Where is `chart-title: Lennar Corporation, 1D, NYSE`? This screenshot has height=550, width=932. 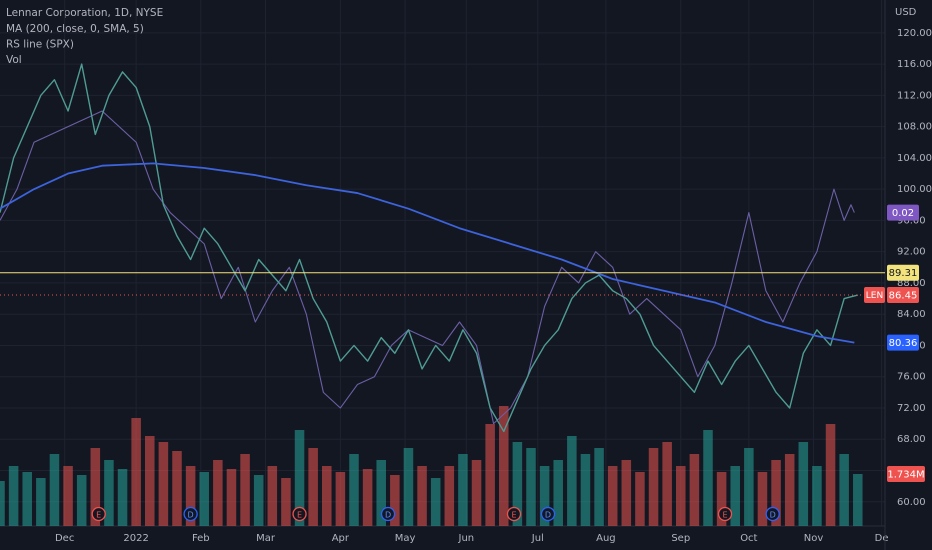 chart-title: Lennar Corporation, 1D, NYSE is located at coordinates (84, 13).